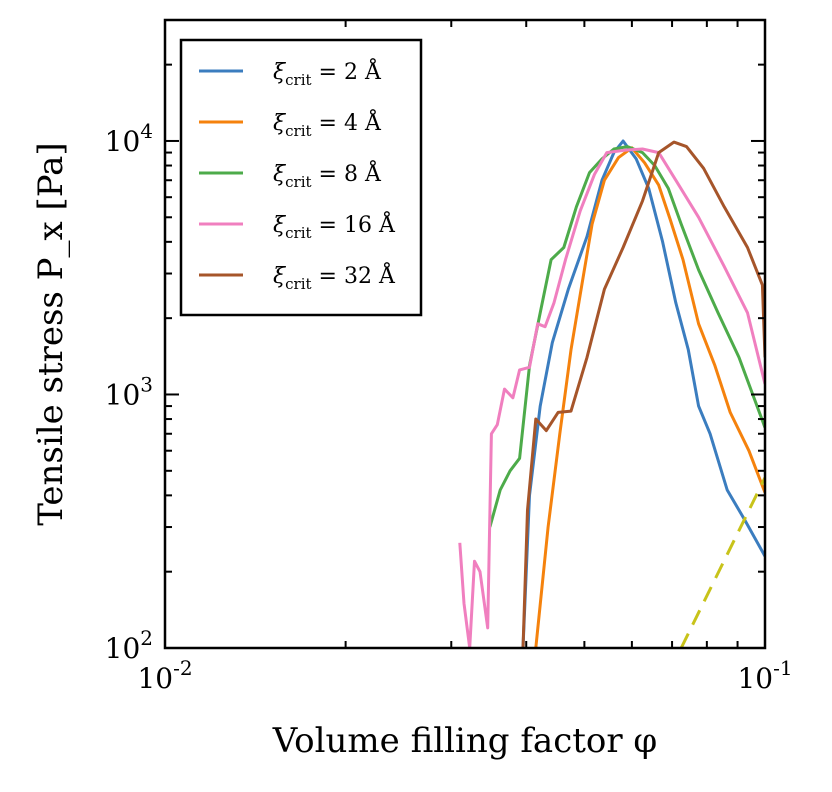 The image size is (832, 792). I want to click on x-axis-label: Volume filling factor φ, so click(465, 741).